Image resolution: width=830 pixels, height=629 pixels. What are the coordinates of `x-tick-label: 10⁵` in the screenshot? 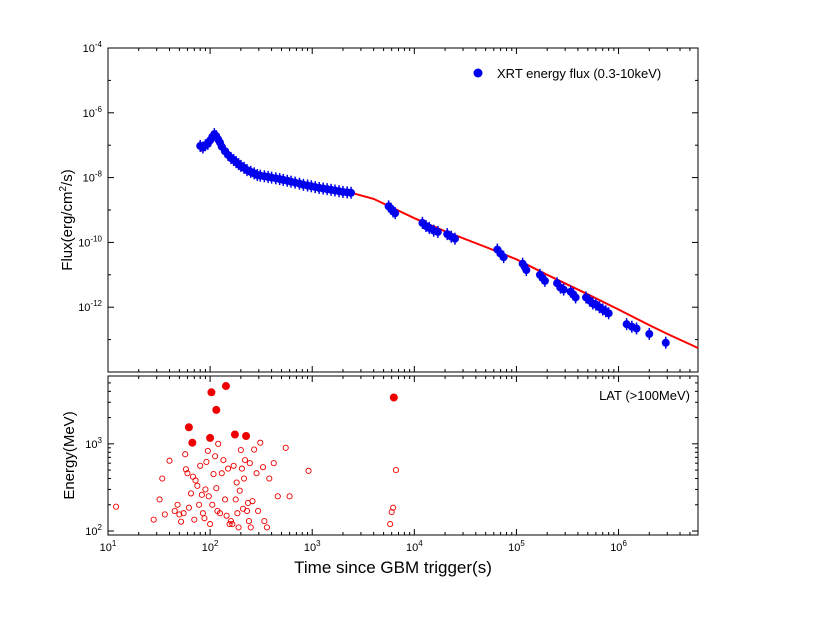 It's located at (516, 546).